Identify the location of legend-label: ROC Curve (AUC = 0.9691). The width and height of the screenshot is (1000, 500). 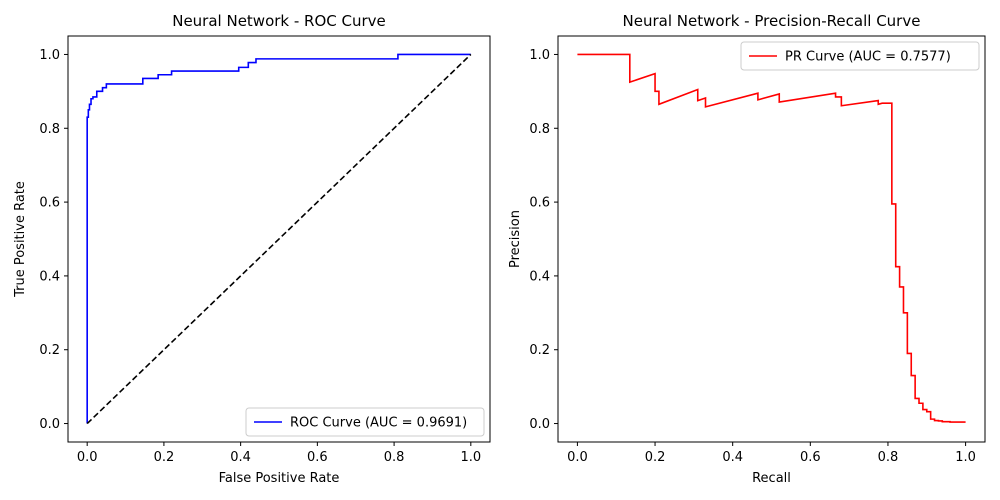
(378, 423).